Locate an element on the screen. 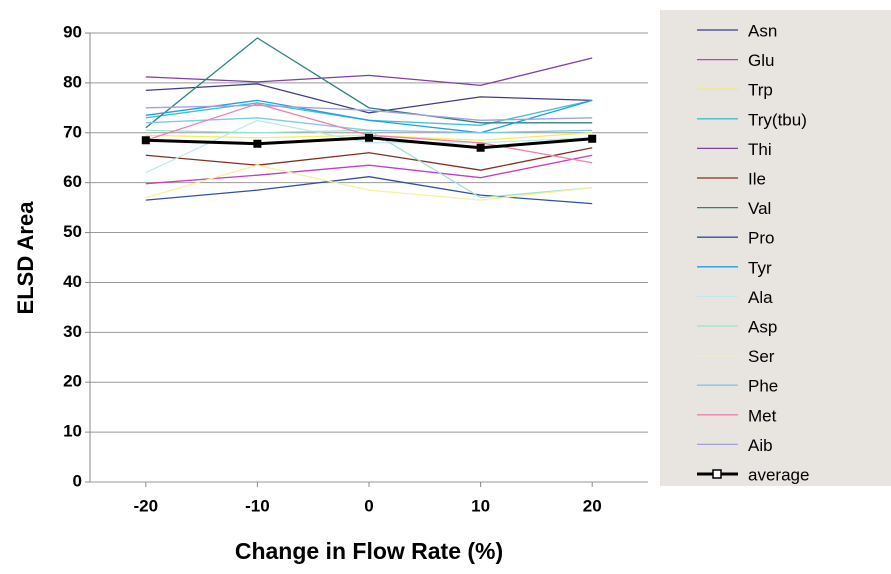  x-axis-title: Change in Flow Rate (%) is located at coordinates (369, 551).